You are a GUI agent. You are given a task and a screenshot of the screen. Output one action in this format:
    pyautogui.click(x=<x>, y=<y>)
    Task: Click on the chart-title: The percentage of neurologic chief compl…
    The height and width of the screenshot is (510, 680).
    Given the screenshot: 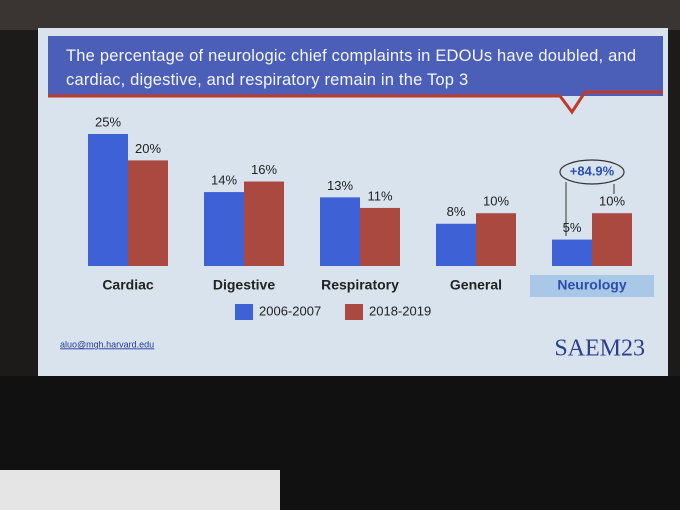 What is the action you would take?
    pyautogui.click(x=351, y=68)
    